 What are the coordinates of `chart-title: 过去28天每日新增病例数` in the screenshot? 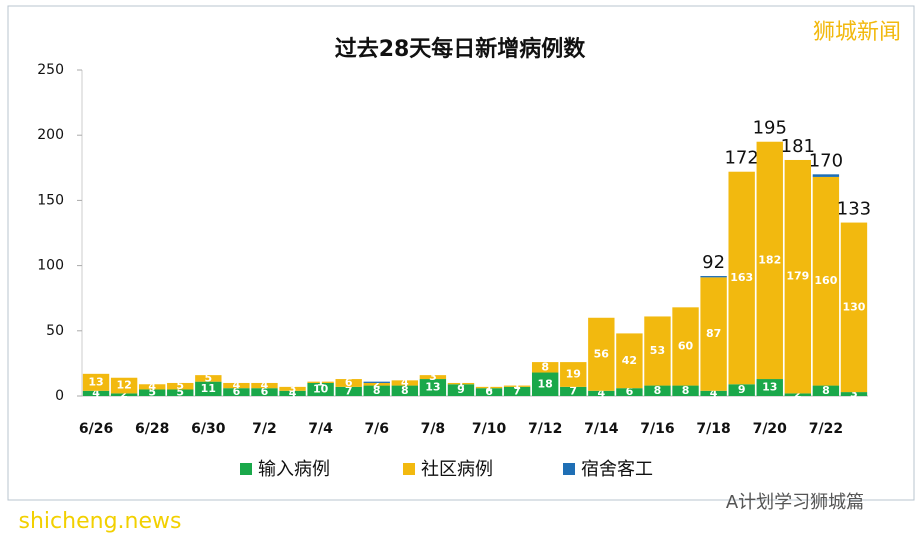 It's located at (461, 49).